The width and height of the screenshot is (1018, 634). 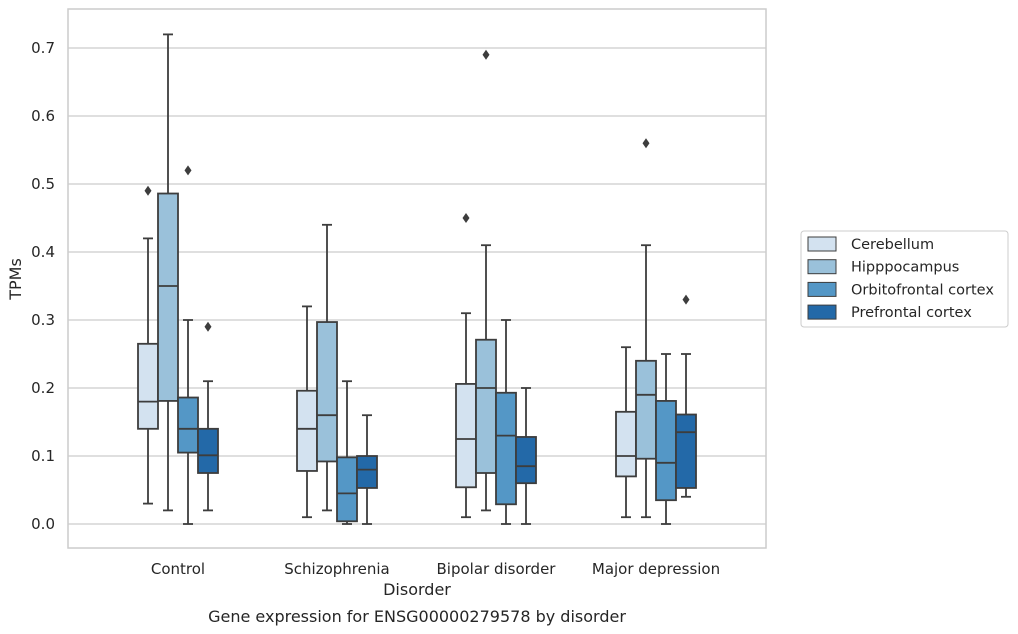 What do you see at coordinates (417, 589) in the screenshot?
I see `x-axis-label: Disorder` at bounding box center [417, 589].